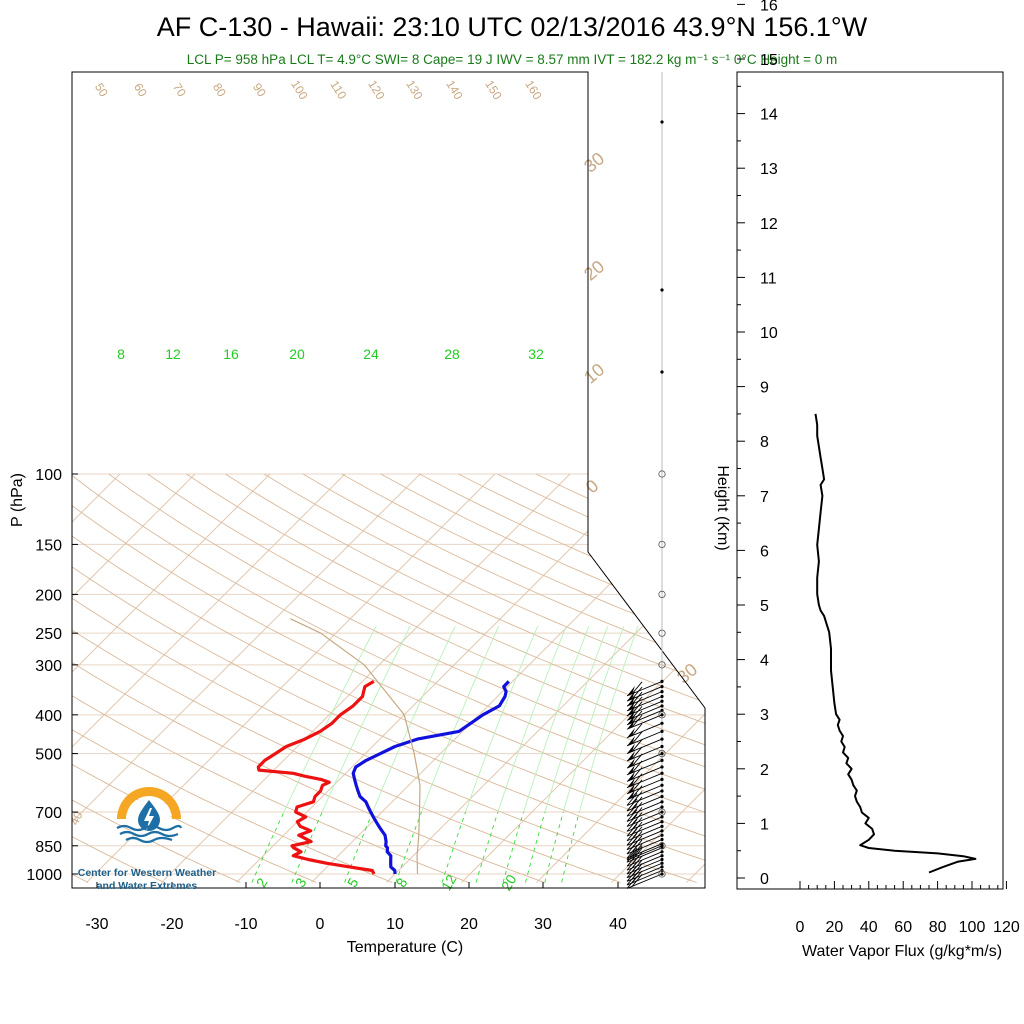 This screenshot has height=1024, width=1024. What do you see at coordinates (405, 947) in the screenshot?
I see `x-axis-label: Temperature (C)` at bounding box center [405, 947].